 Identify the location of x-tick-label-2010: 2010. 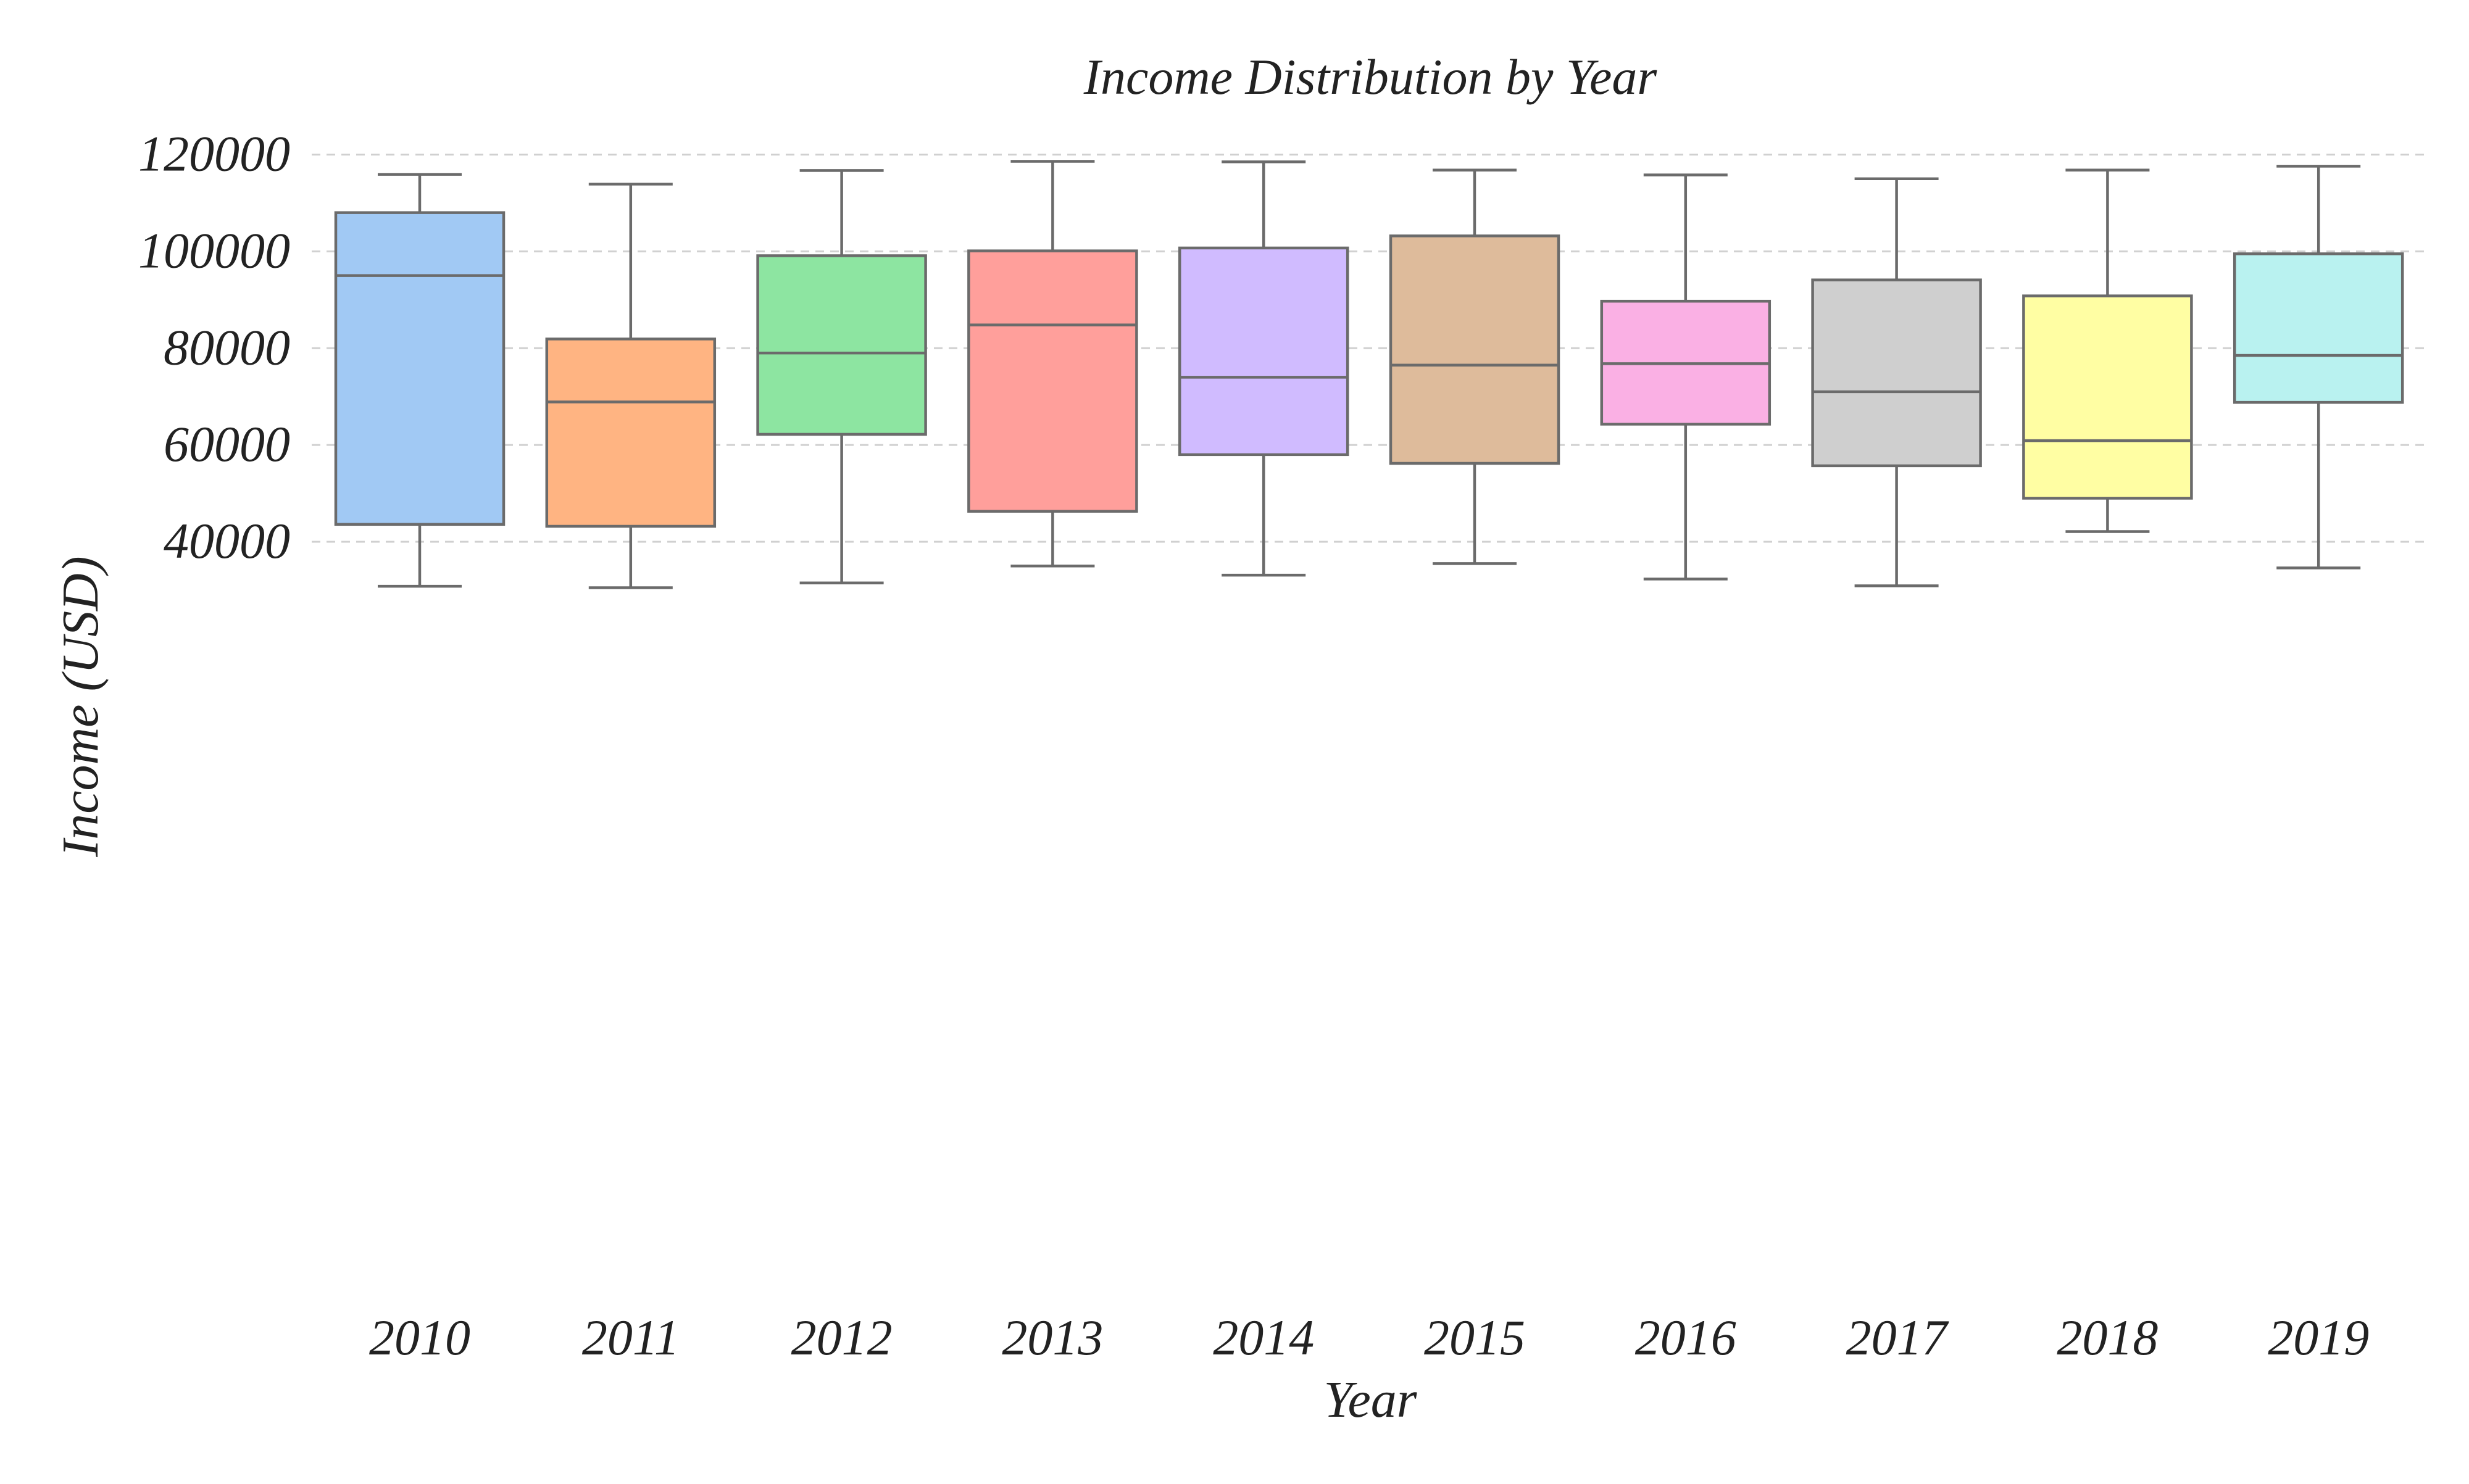
(419, 1337).